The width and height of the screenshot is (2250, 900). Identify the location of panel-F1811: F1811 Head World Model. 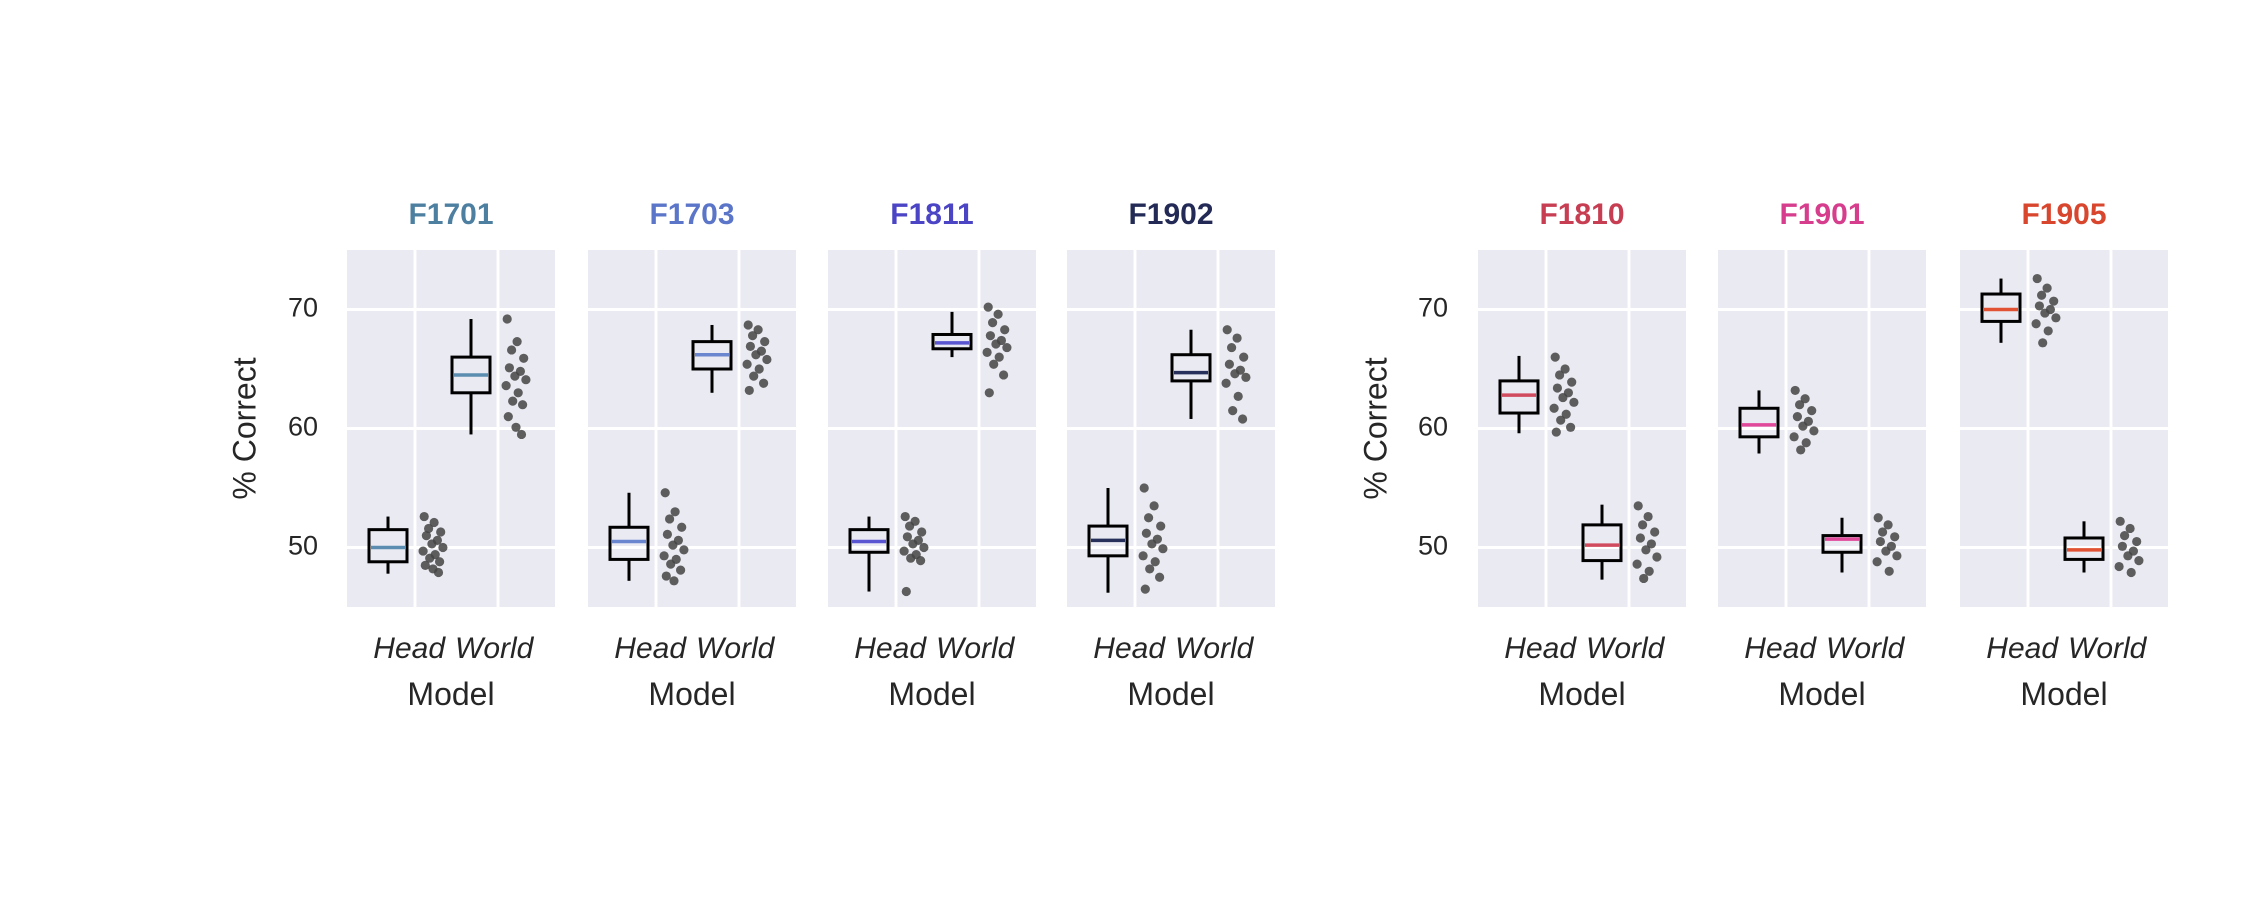
(932, 455).